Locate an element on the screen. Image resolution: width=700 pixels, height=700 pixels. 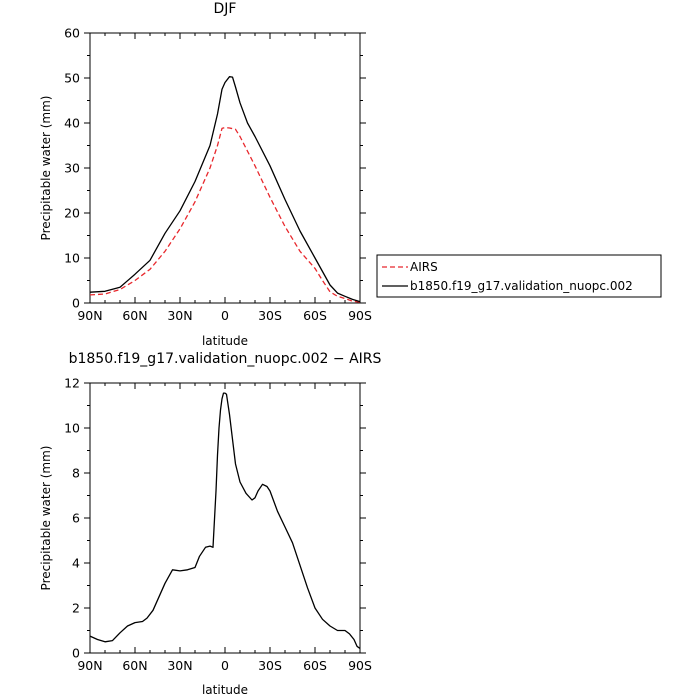
legend: AIRS b1850.f19_g17.validation_nuopc.002 is located at coordinates (519, 276).